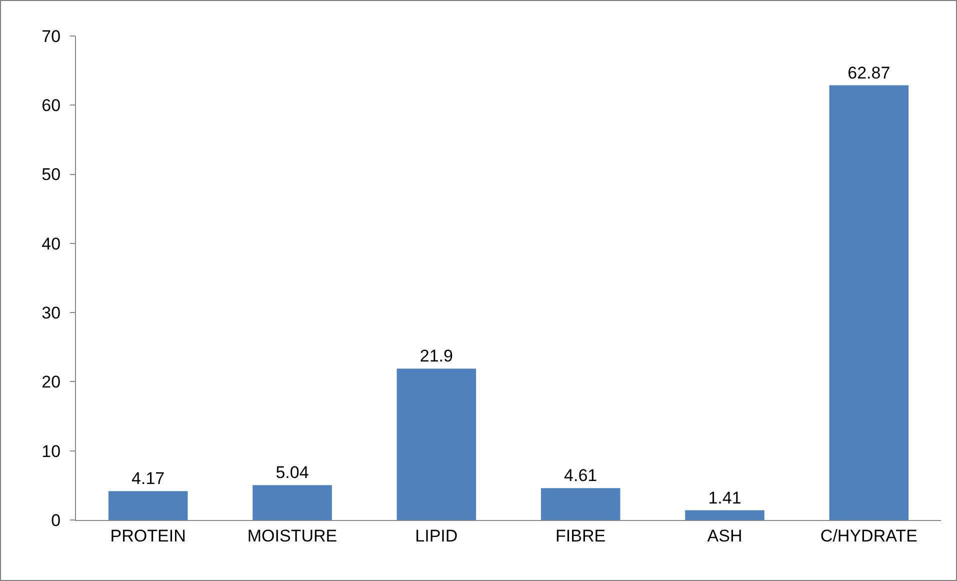 The height and width of the screenshot is (581, 957). I want to click on y-tick-label: 70, so click(51, 36).